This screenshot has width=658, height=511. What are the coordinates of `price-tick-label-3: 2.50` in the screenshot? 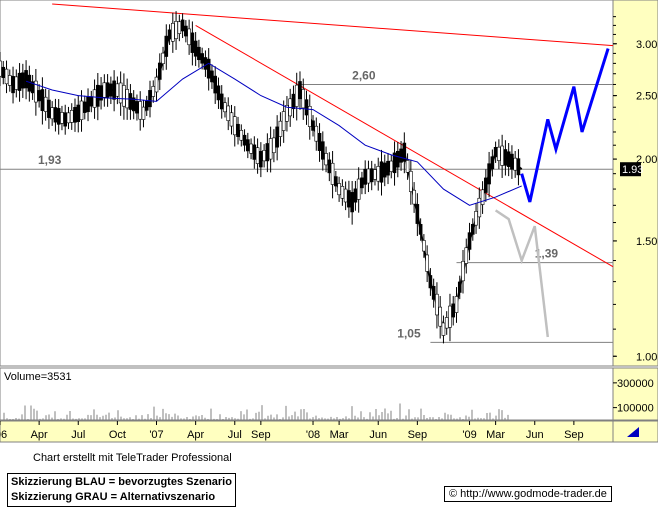 It's located at (646, 97).